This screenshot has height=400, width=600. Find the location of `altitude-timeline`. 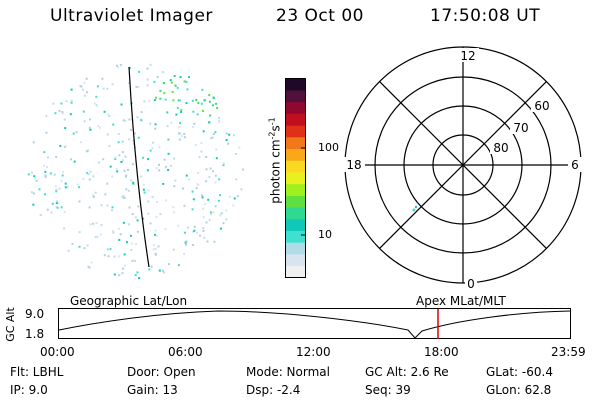

altitude-timeline is located at coordinates (314, 323).